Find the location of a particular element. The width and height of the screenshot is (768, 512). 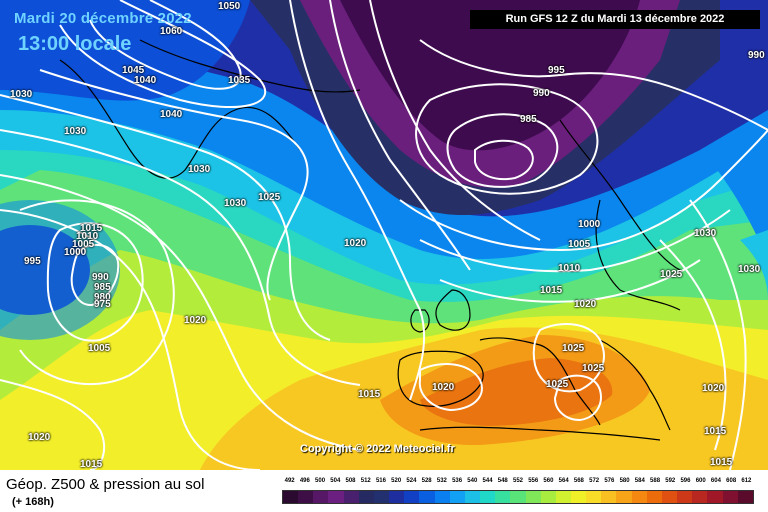

legend-tick-label: 556 is located at coordinates (533, 481).